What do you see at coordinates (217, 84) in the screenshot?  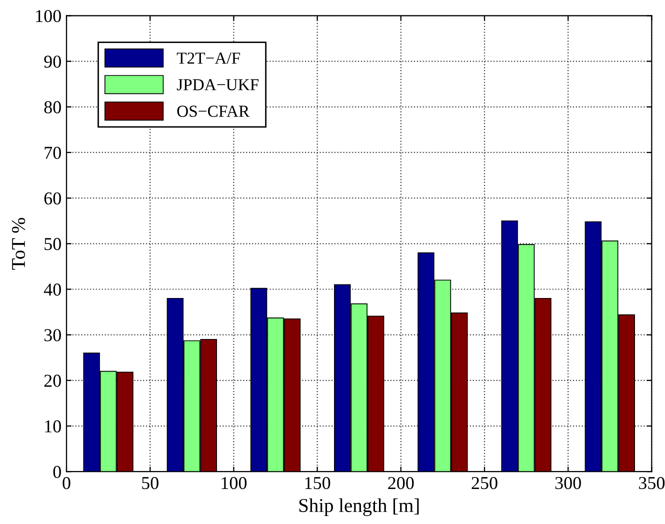 I see `legend-label: JPDA−UKF` at bounding box center [217, 84].